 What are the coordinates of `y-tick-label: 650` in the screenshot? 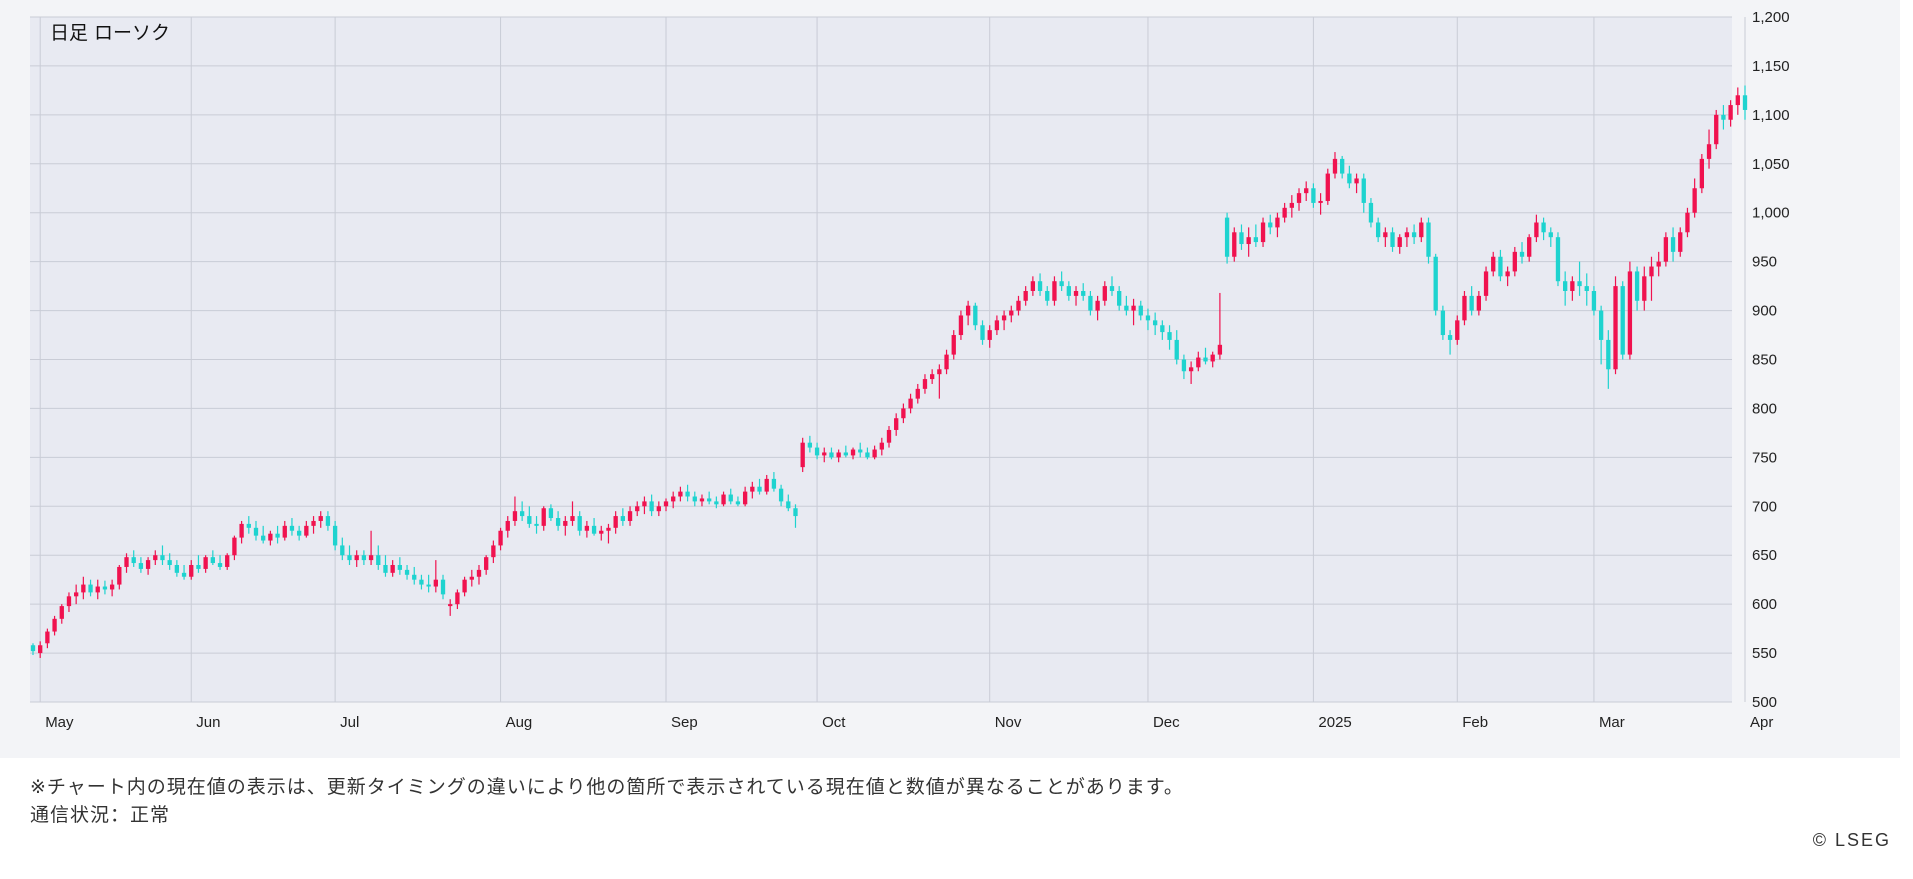 It's located at (1764, 555).